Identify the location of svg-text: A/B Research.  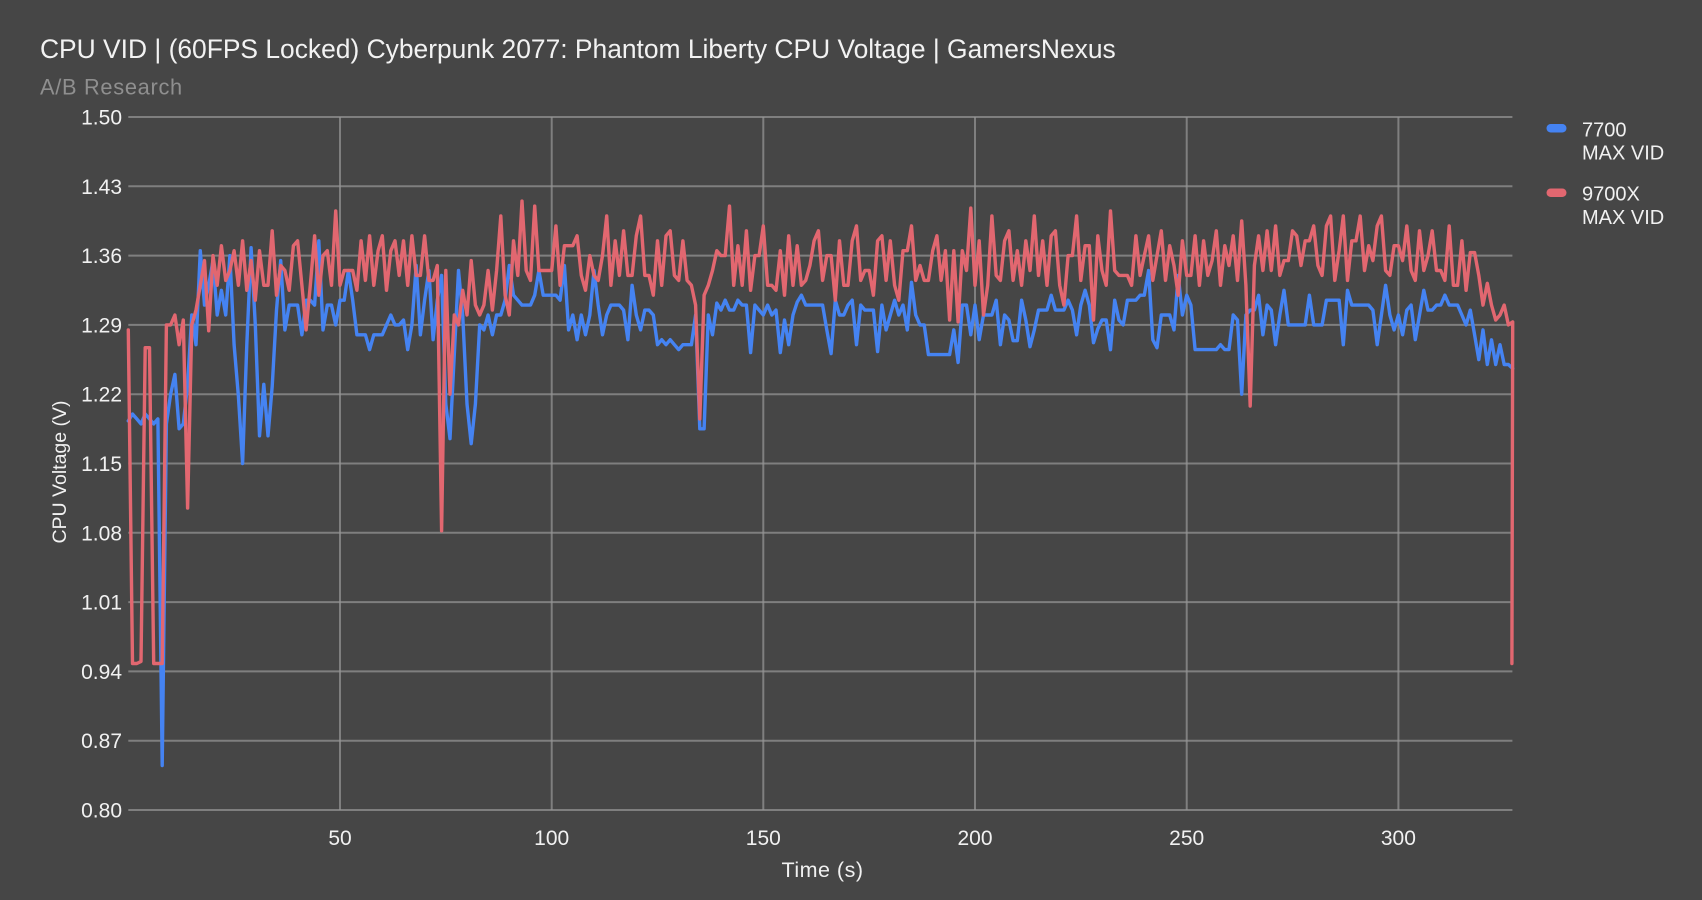
(111, 87).